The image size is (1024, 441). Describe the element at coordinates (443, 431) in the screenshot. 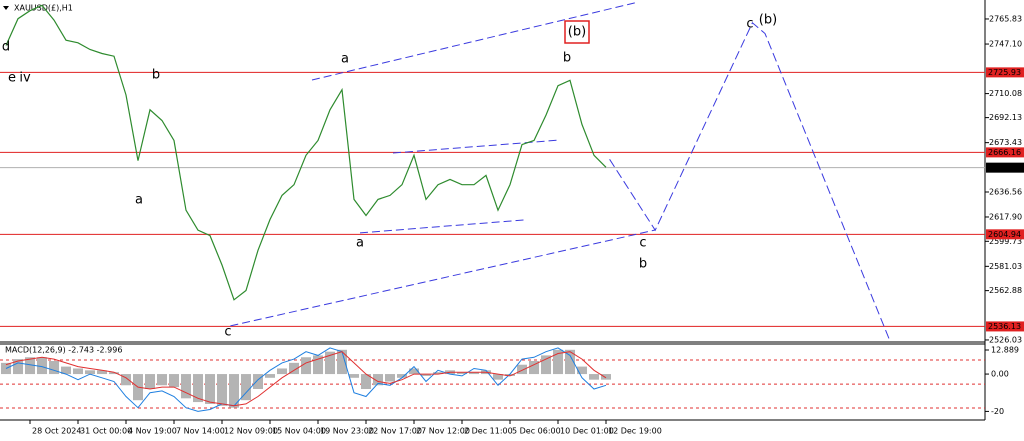

I see `x-tick-label: 27 Nov 12:00` at that location.